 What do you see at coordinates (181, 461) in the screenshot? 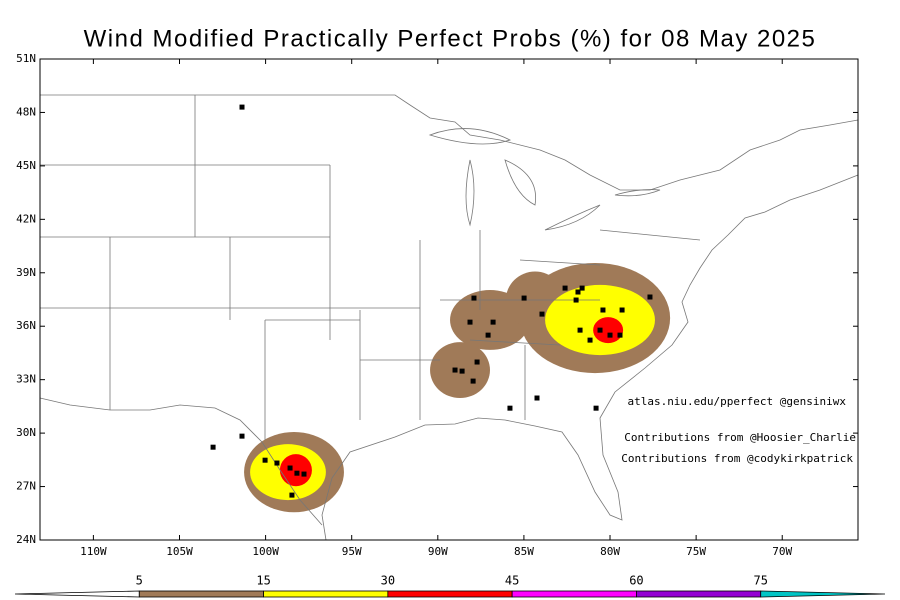
I see `border` at bounding box center [181, 461].